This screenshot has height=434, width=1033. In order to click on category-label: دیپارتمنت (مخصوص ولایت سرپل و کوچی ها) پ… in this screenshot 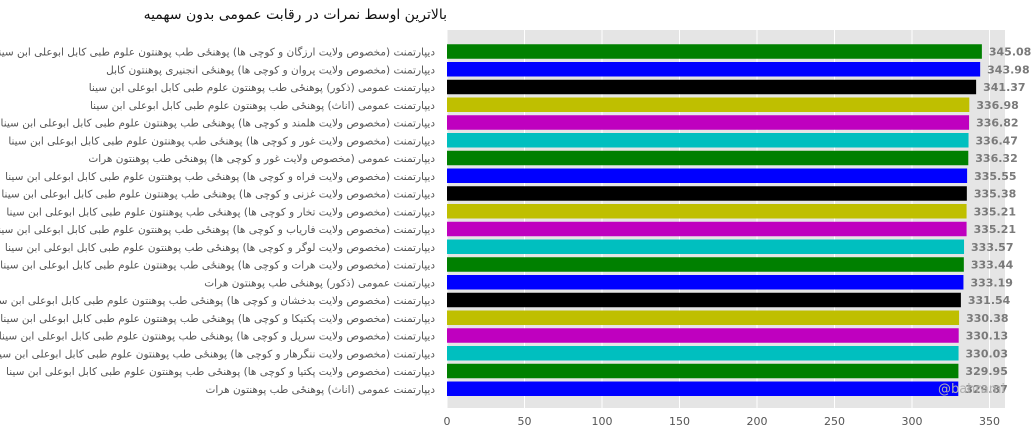, I will do `click(217, 337)`.